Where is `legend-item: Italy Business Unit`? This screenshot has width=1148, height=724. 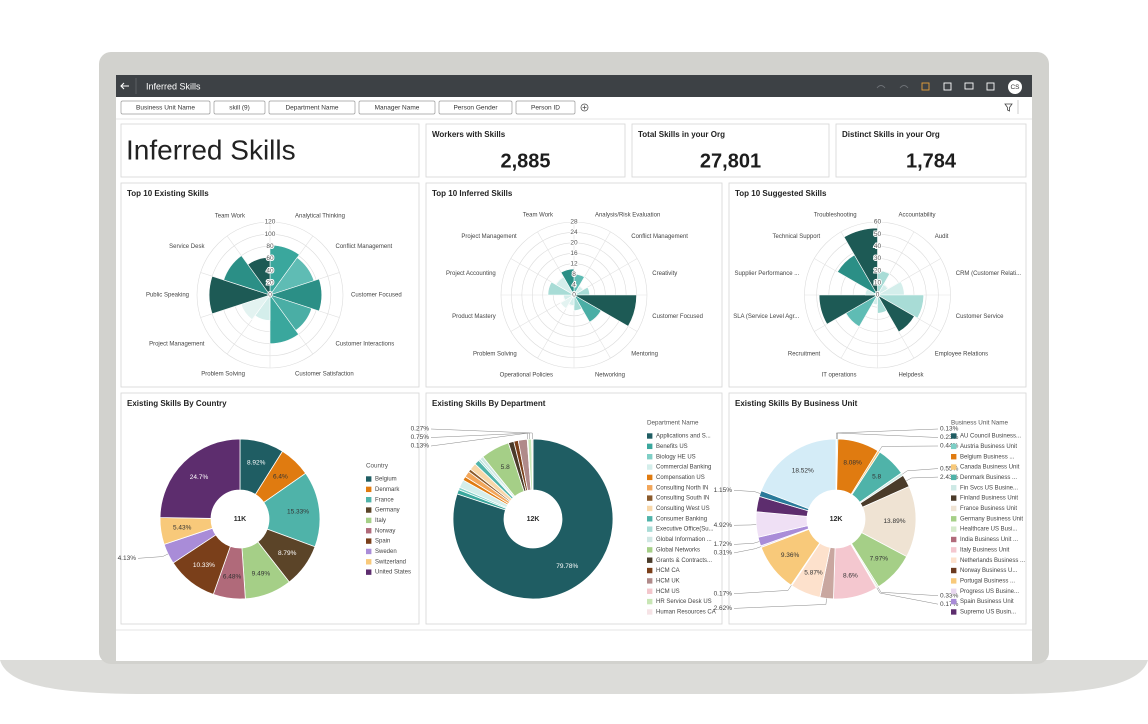
legend-item: Italy Business Unit is located at coordinates (980, 550).